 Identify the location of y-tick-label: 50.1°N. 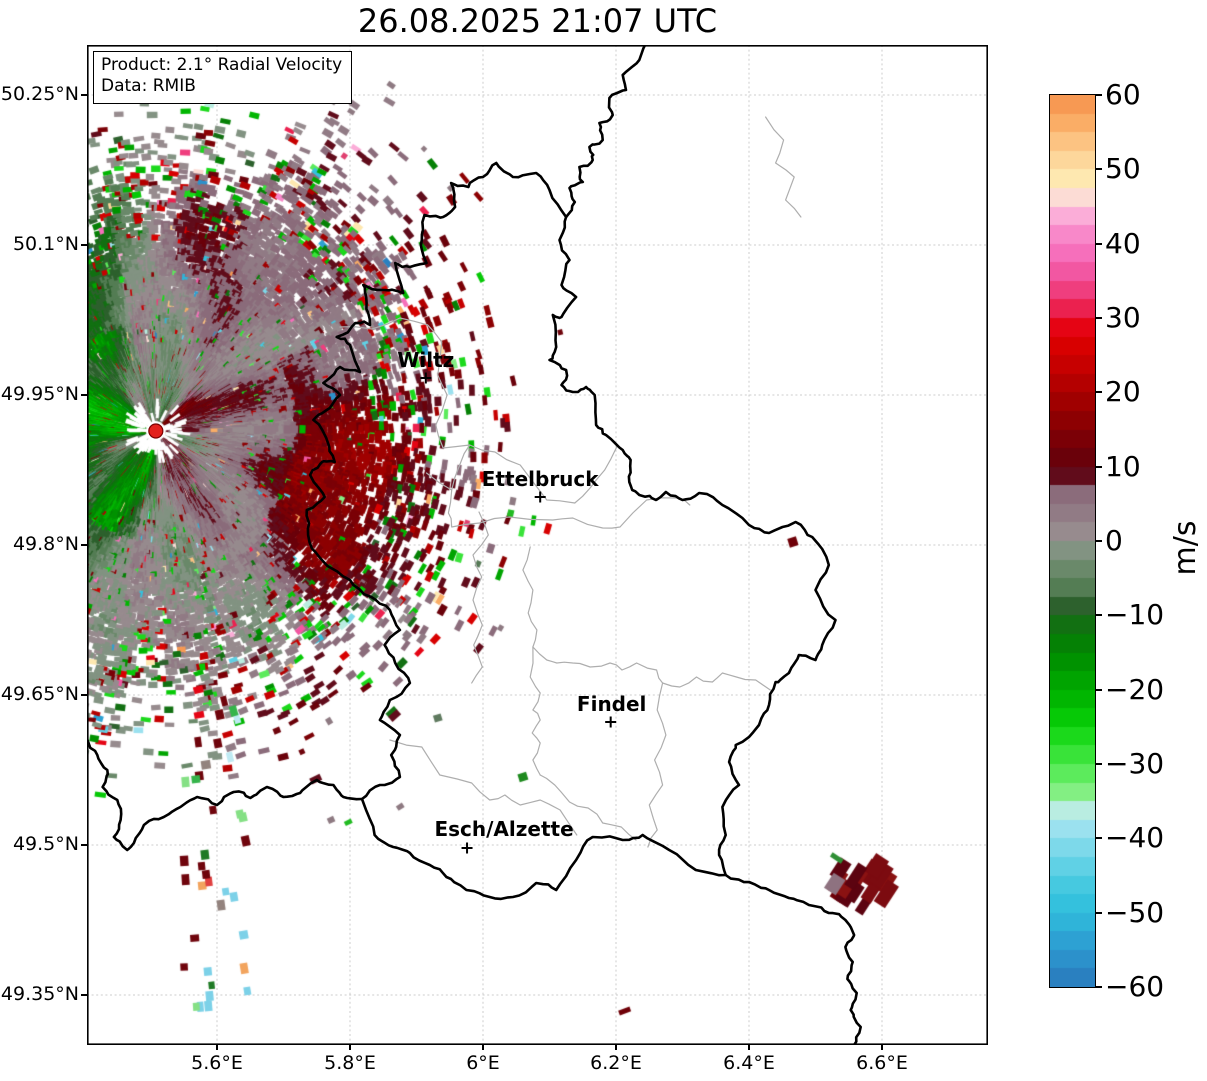
(45, 244).